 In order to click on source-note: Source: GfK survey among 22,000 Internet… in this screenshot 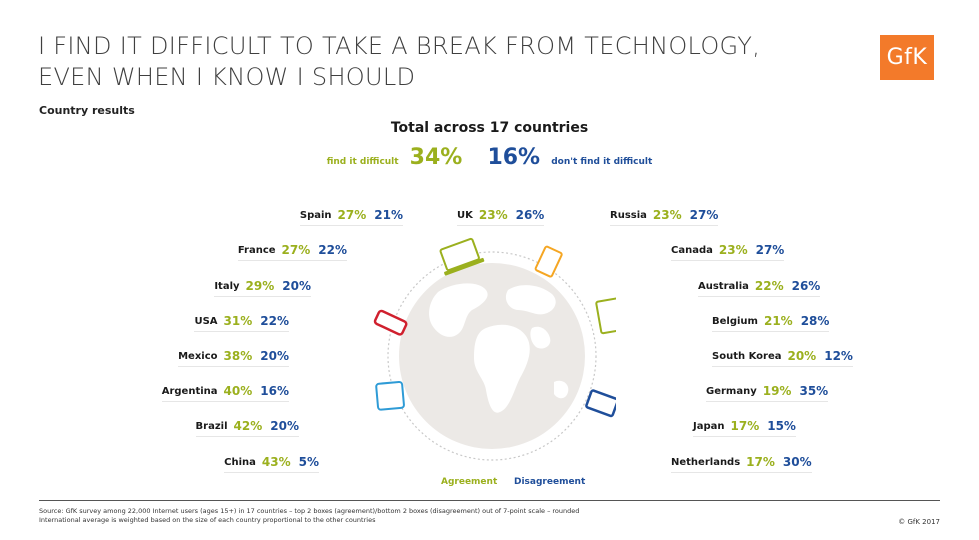, I will do `click(429, 516)`.